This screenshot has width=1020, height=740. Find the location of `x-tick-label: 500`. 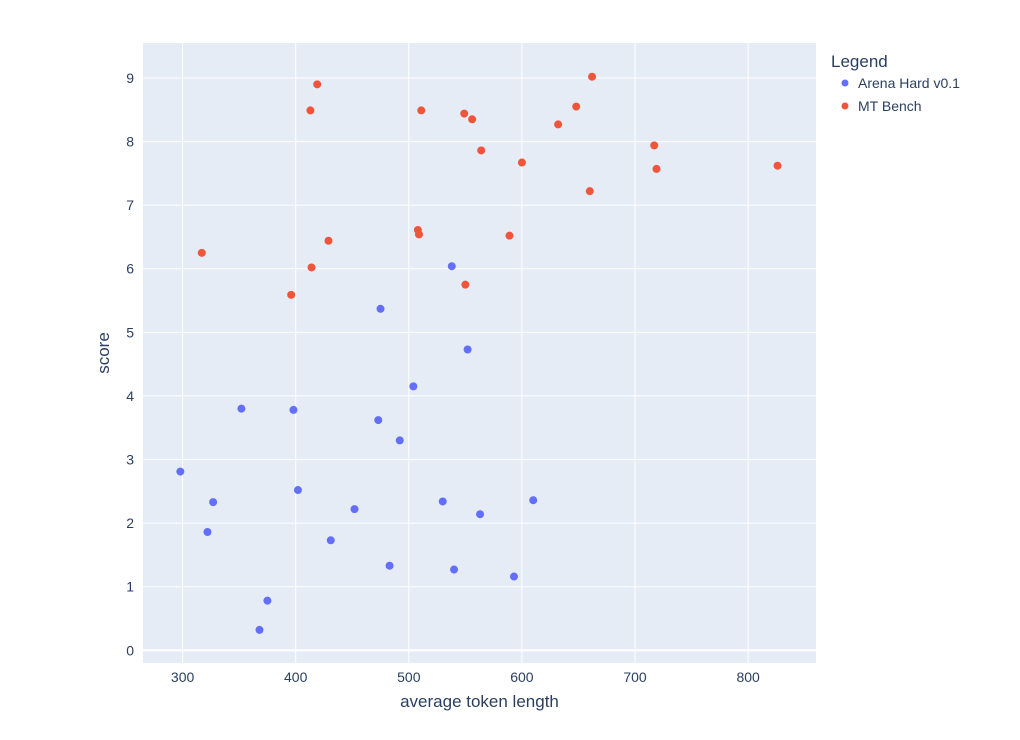

x-tick-label: 500 is located at coordinates (409, 677).